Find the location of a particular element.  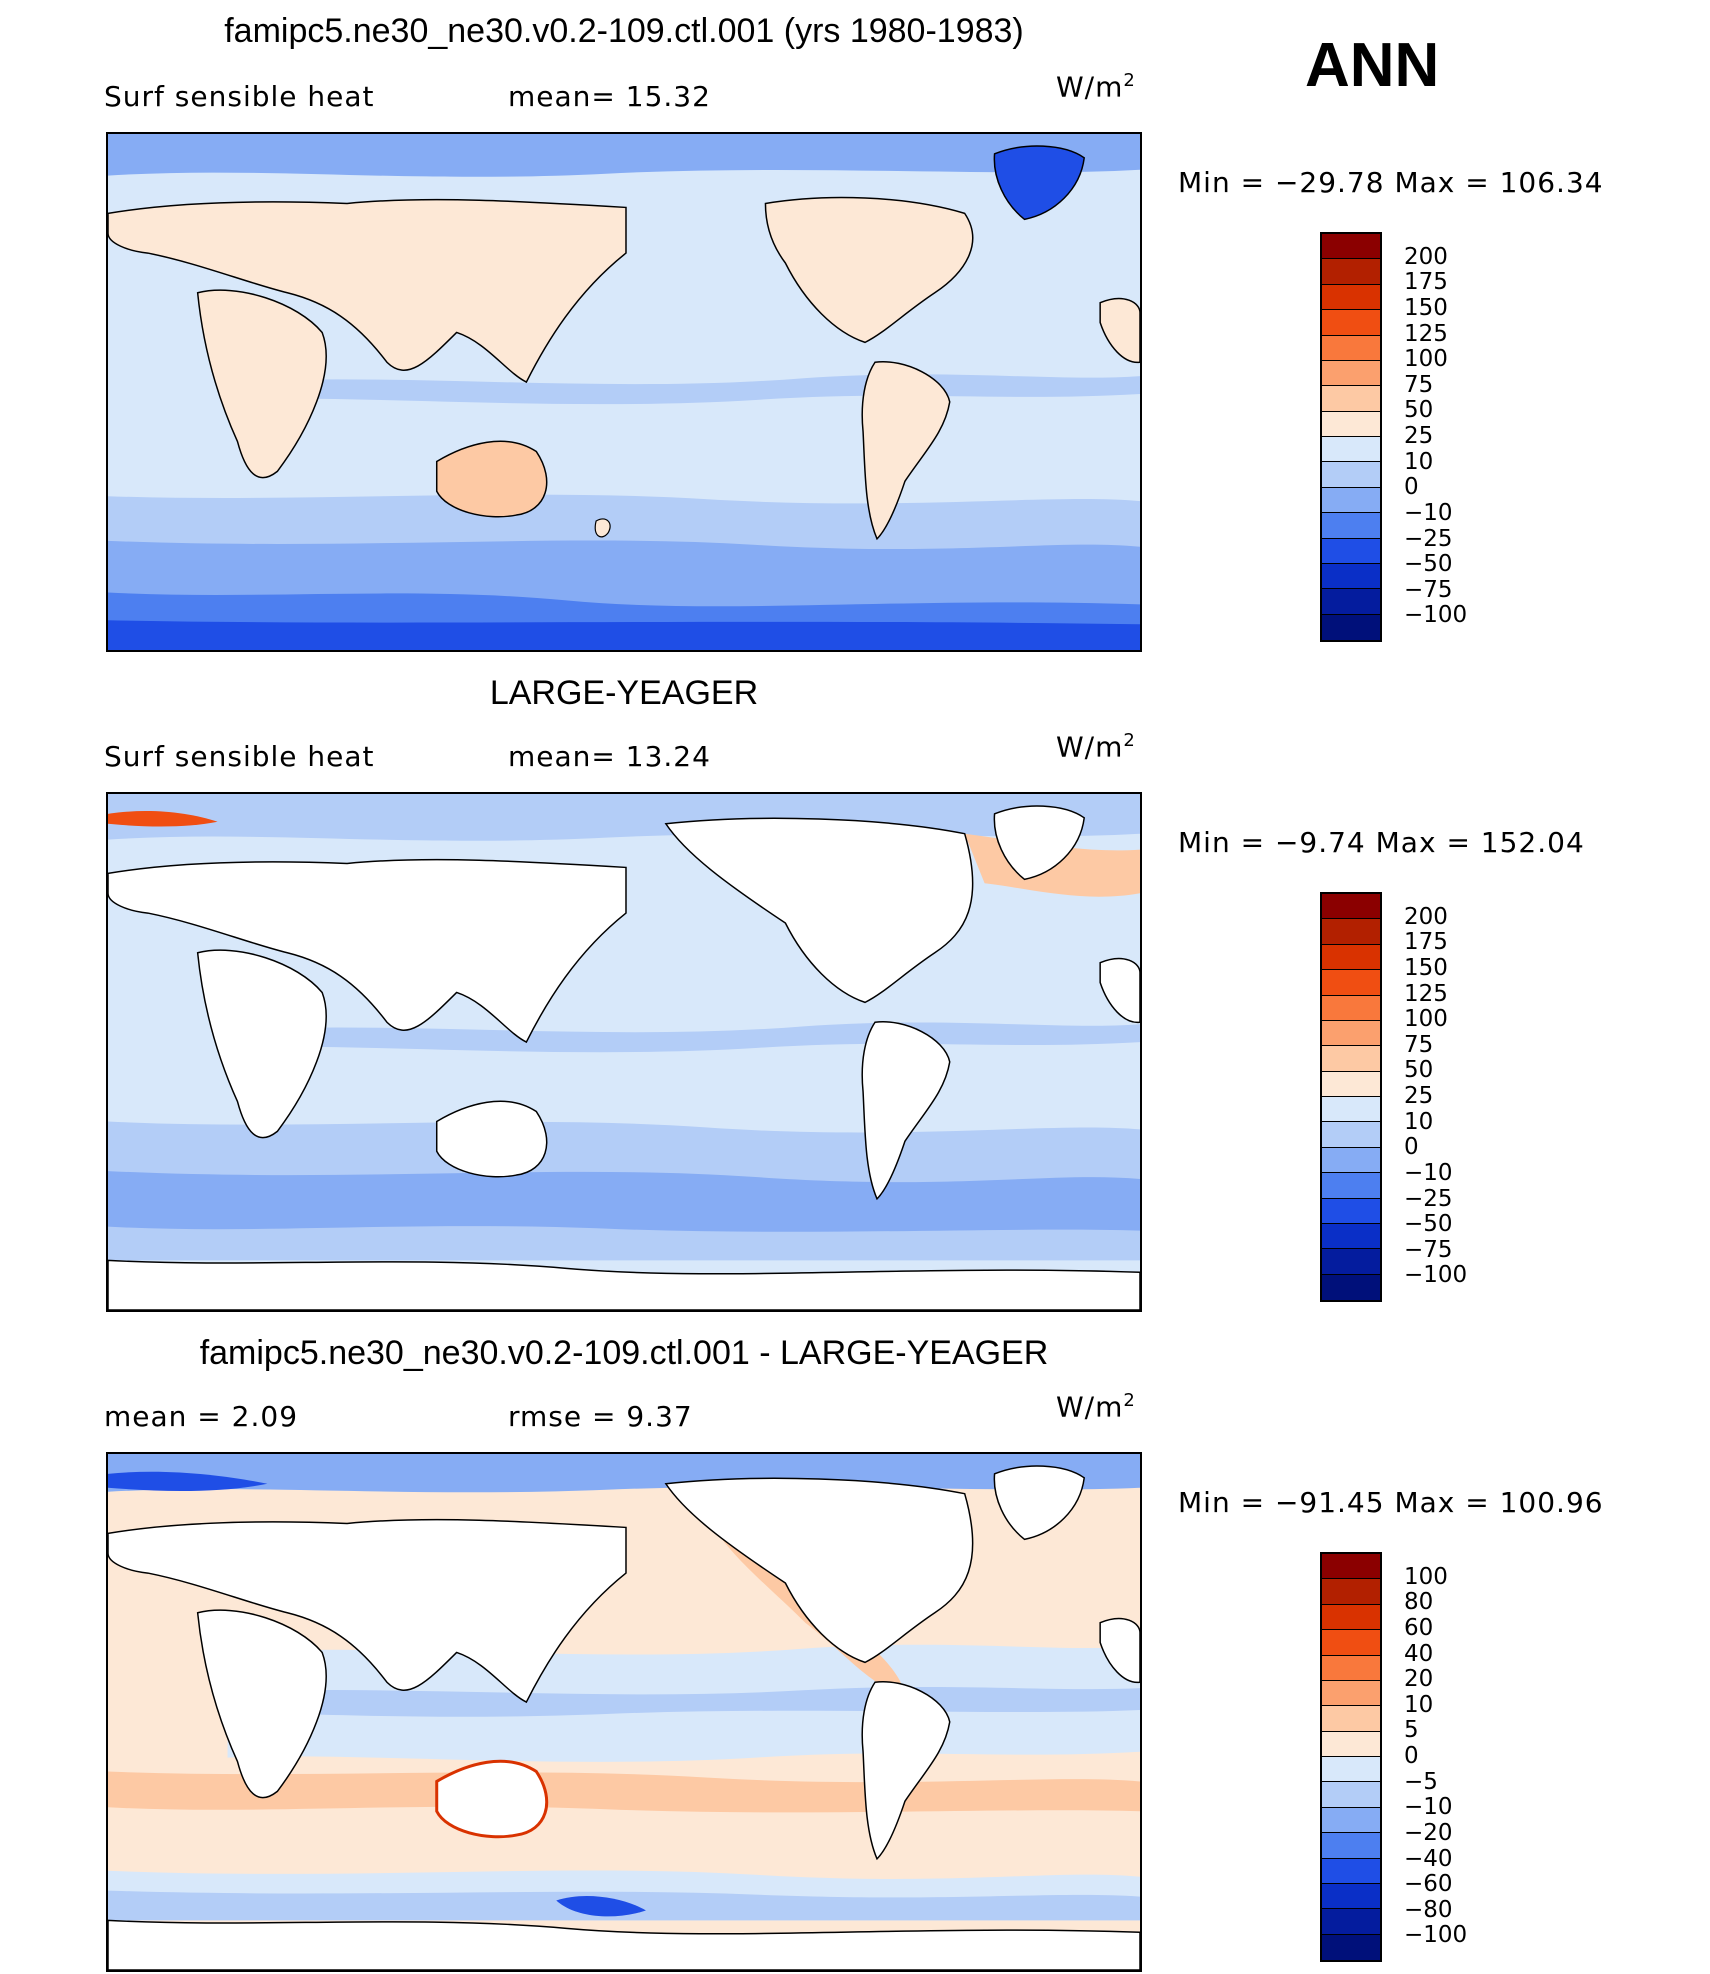

panel1-colorbar-labels: 200 175 150 125 100 75 50 25 10 0 −10 −25 −50 −75 −100 is located at coordinates (1464, 437).